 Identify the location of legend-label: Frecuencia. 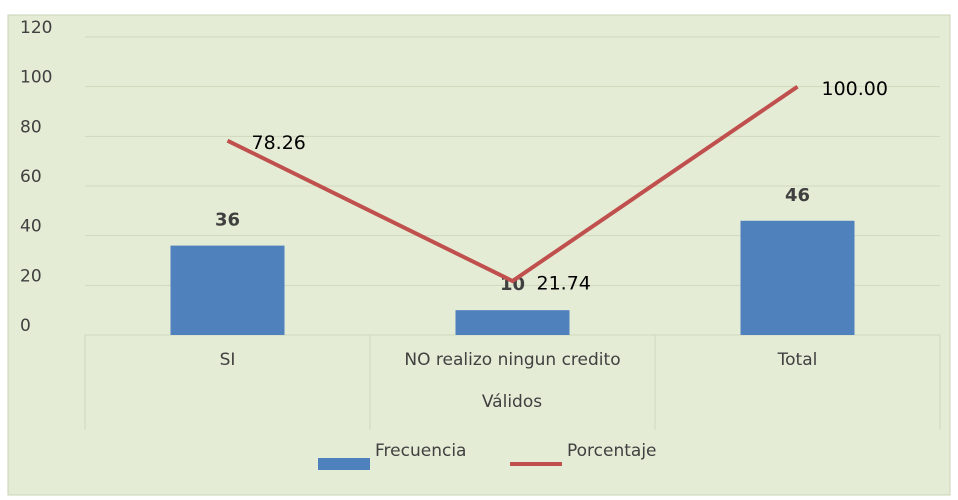
(420, 451).